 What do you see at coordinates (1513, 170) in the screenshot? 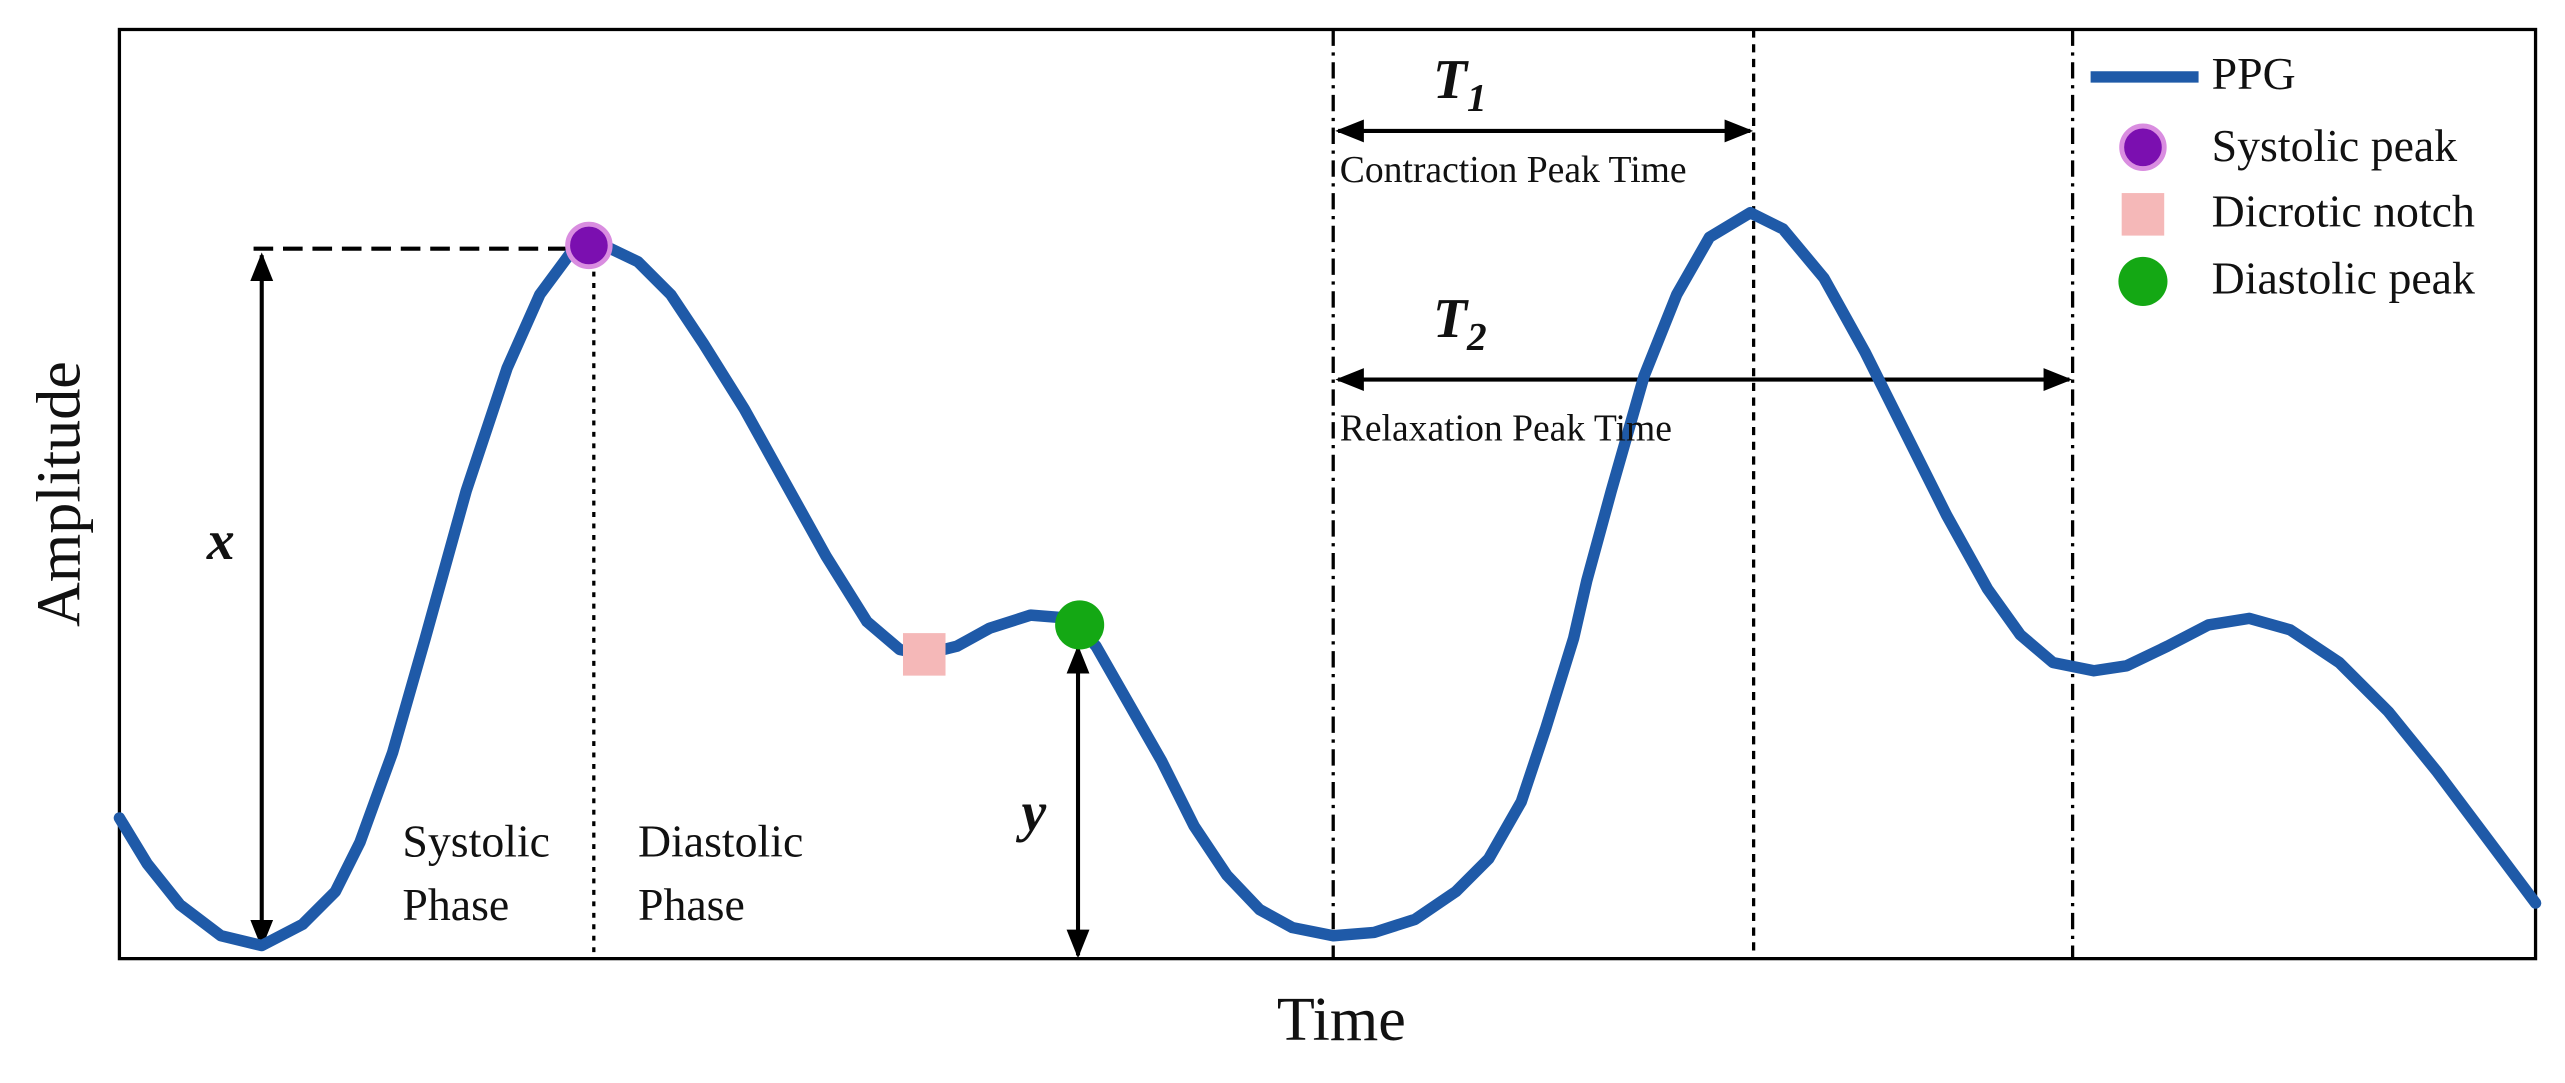
I see `t1-caption: Contraction Peak Time` at bounding box center [1513, 170].